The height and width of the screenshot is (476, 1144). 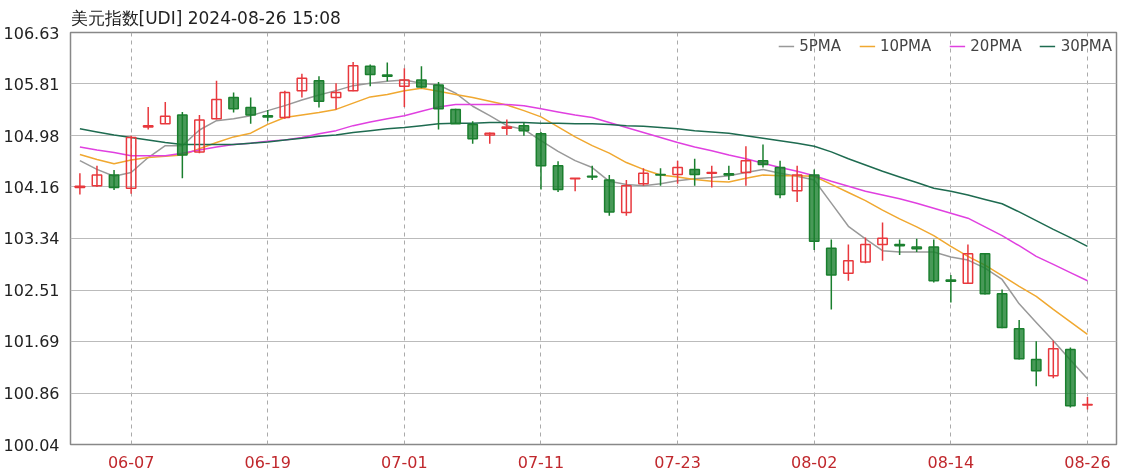 What do you see at coordinates (31, 239) in the screenshot?
I see `y-tick-label: 103.34` at bounding box center [31, 239].